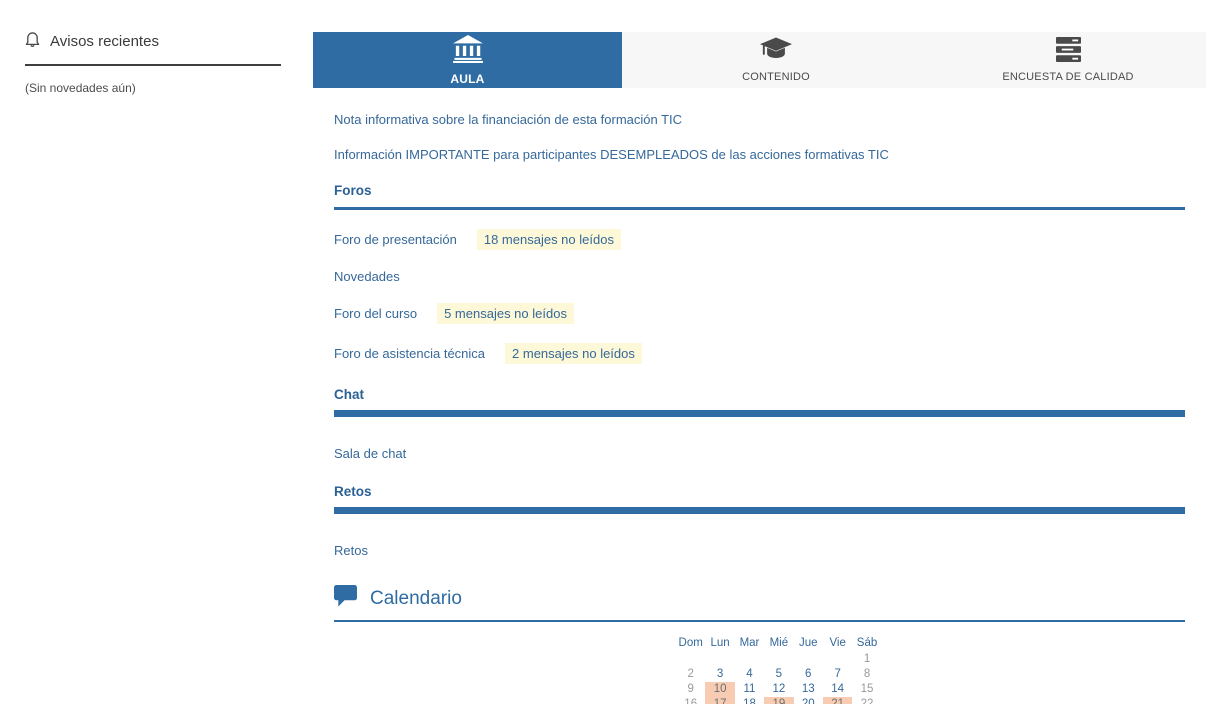  I want to click on calendar-day: 20, so click(808, 701).